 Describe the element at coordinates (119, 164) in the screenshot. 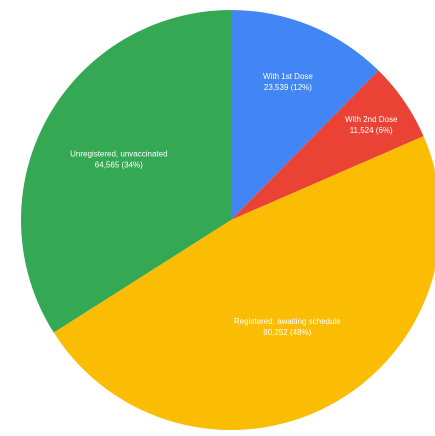

I see `slice-value-3: 64,565 (34%)` at that location.